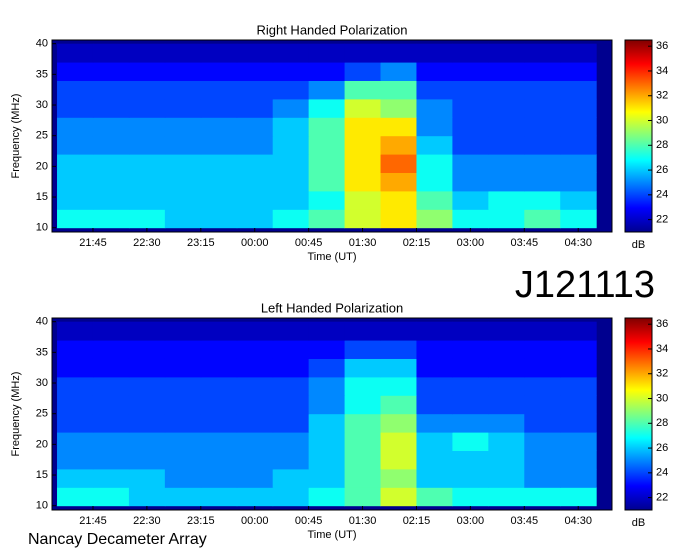 The width and height of the screenshot is (680, 552). I want to click on y-axis-label: Frequency (MHz), so click(16, 136).